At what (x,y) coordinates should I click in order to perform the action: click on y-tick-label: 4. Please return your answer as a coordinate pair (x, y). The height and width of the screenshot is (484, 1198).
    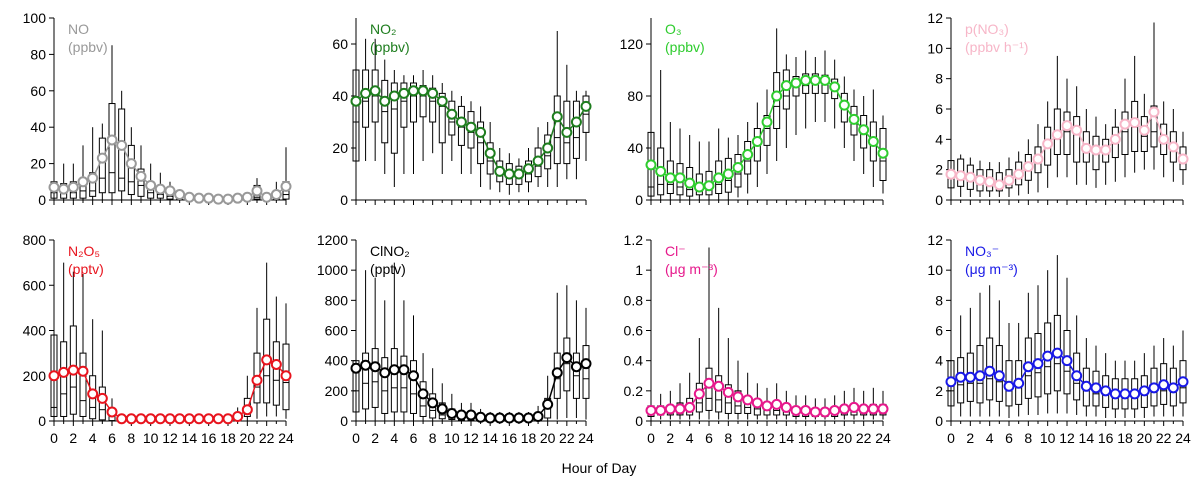
    Looking at the image, I should click on (939, 361).